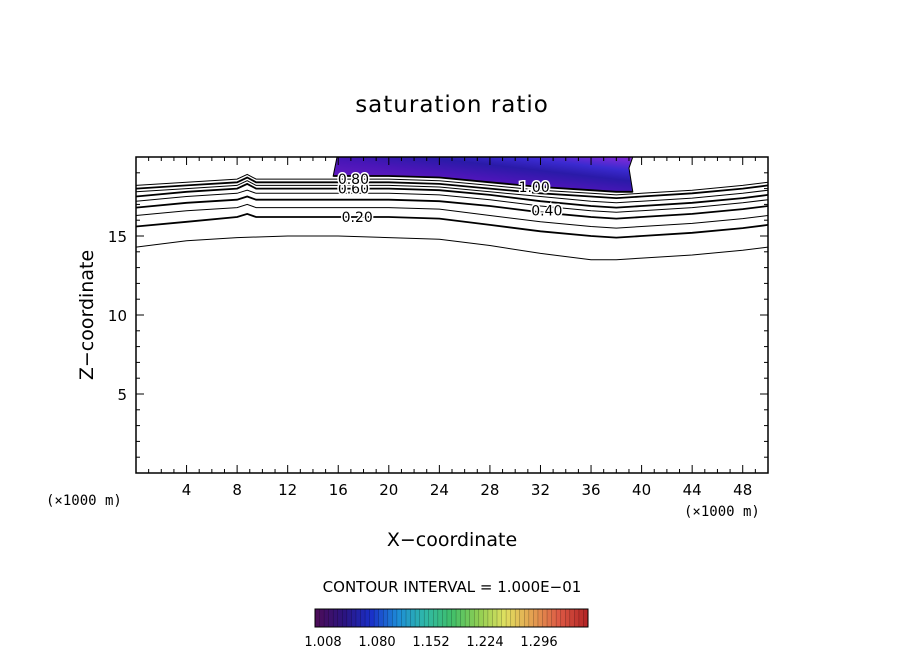 The width and height of the screenshot is (904, 654). What do you see at coordinates (388, 490) in the screenshot?
I see `x-tick-label: 20` at bounding box center [388, 490].